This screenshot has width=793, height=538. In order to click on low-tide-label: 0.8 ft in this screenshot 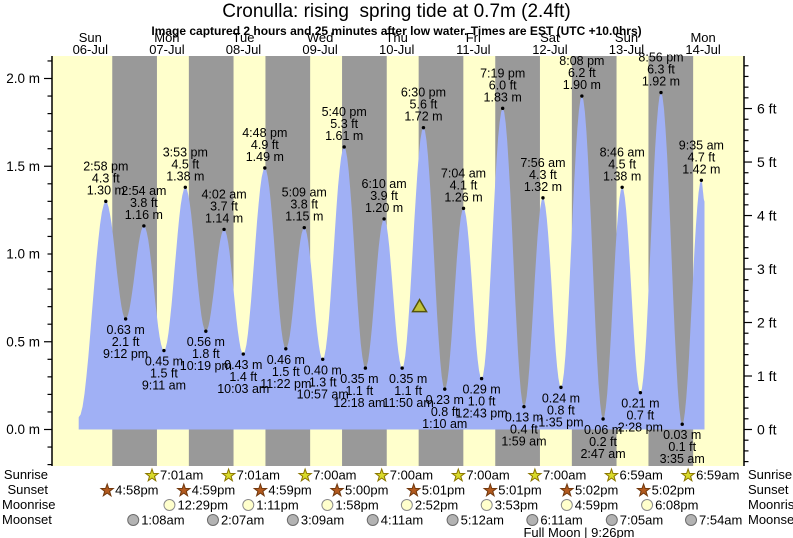, I will do `click(445, 412)`.